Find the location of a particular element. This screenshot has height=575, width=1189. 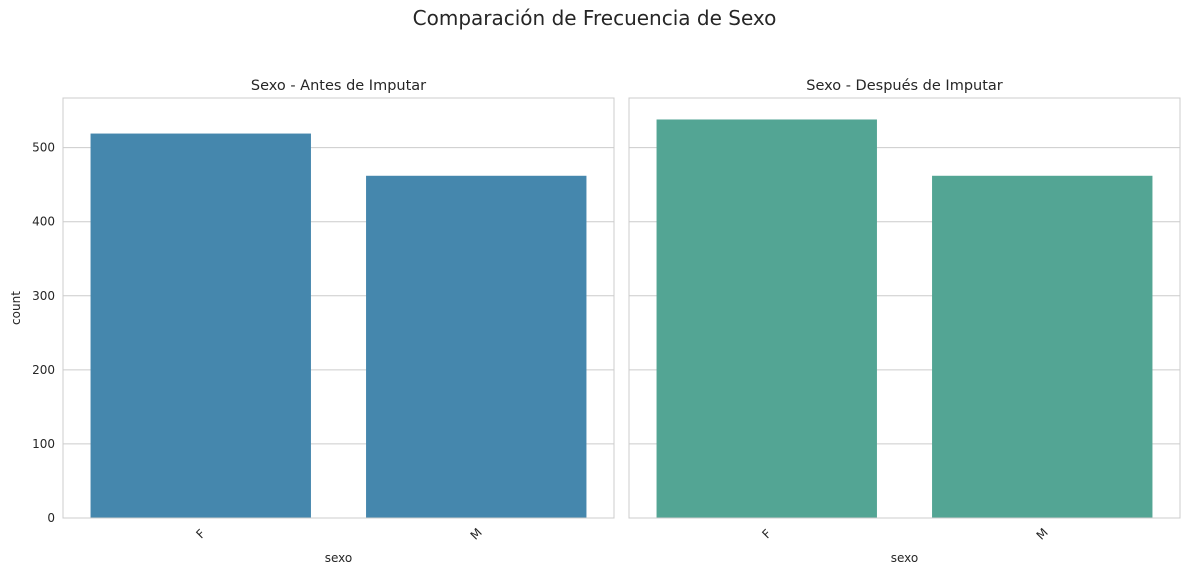

left-bar-M is located at coordinates (476, 346).